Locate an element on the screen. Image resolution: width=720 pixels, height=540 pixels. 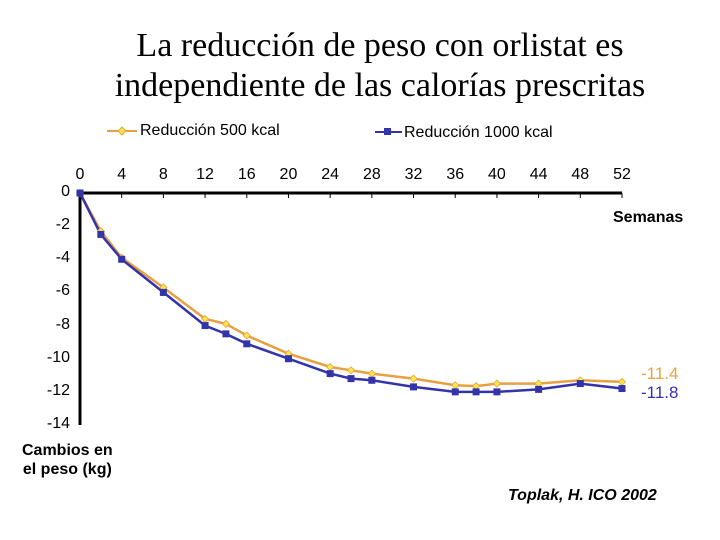
end-label-500: -11.4 is located at coordinates (660, 373).